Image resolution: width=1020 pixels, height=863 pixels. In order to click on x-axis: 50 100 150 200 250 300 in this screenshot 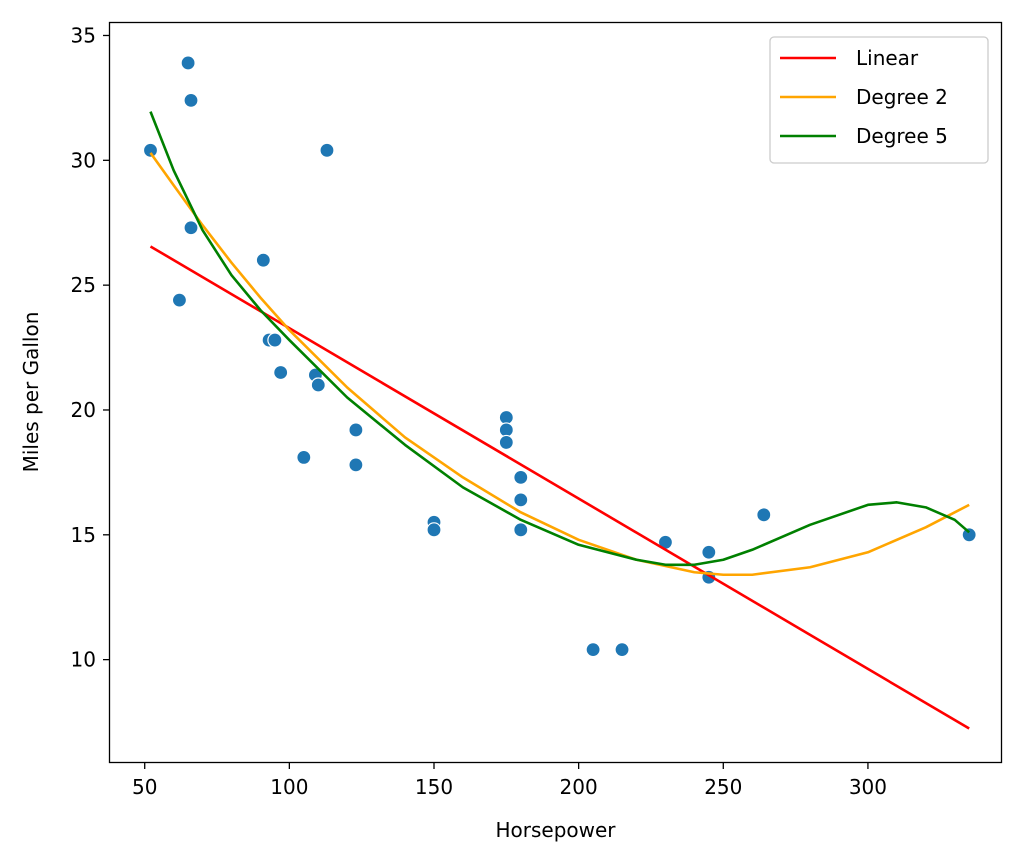, I will do `click(509, 780)`.